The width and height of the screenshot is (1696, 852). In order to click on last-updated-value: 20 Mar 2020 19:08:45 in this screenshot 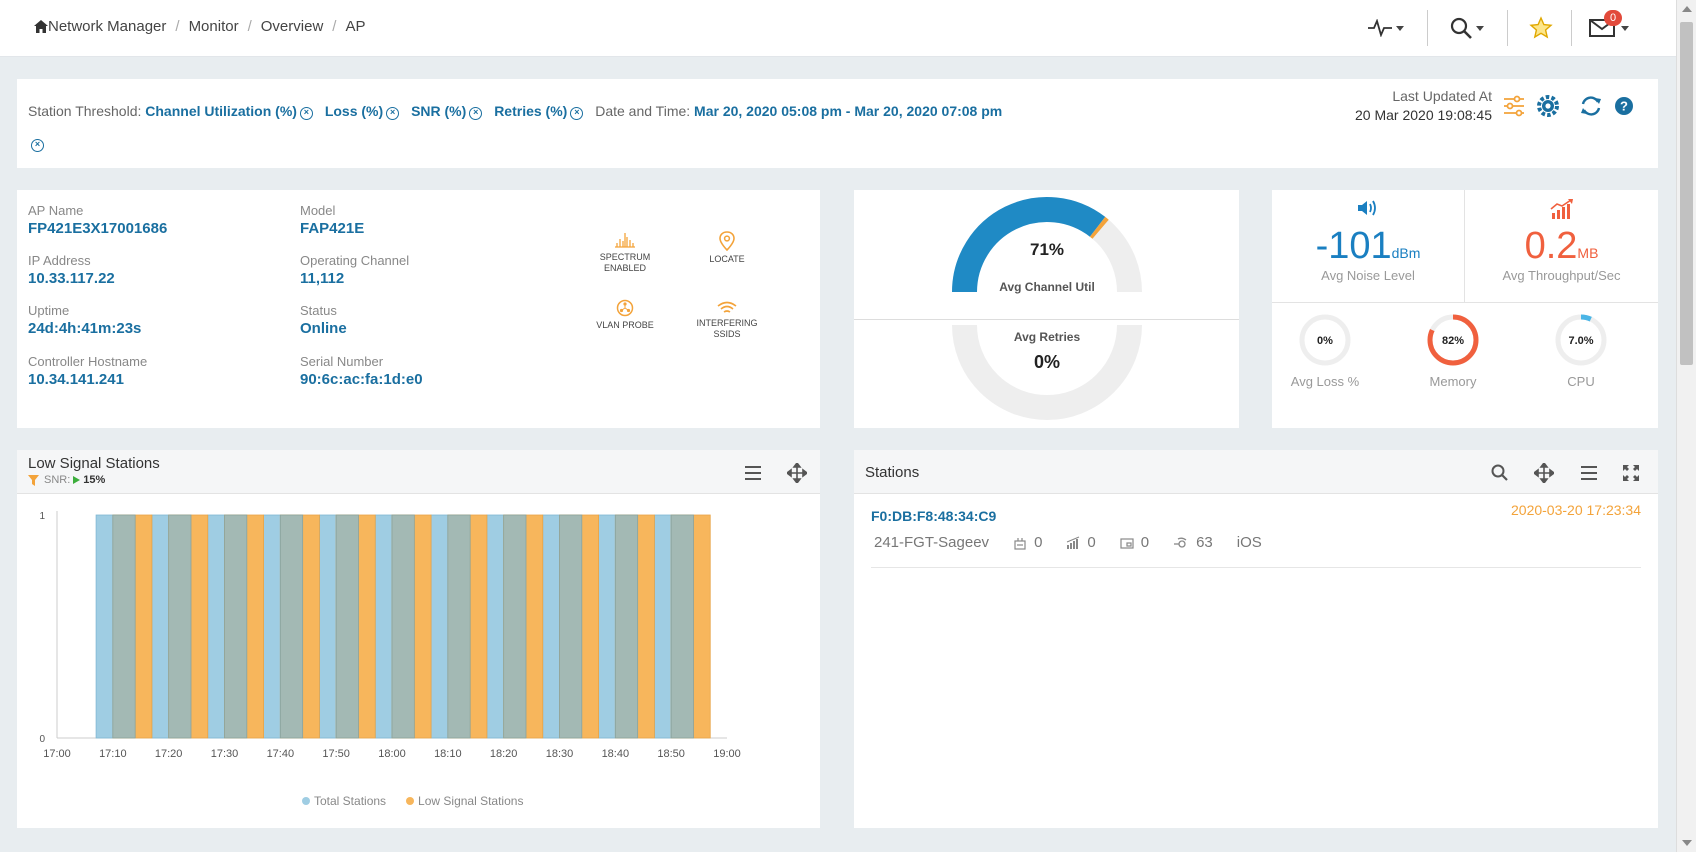, I will do `click(1423, 115)`.